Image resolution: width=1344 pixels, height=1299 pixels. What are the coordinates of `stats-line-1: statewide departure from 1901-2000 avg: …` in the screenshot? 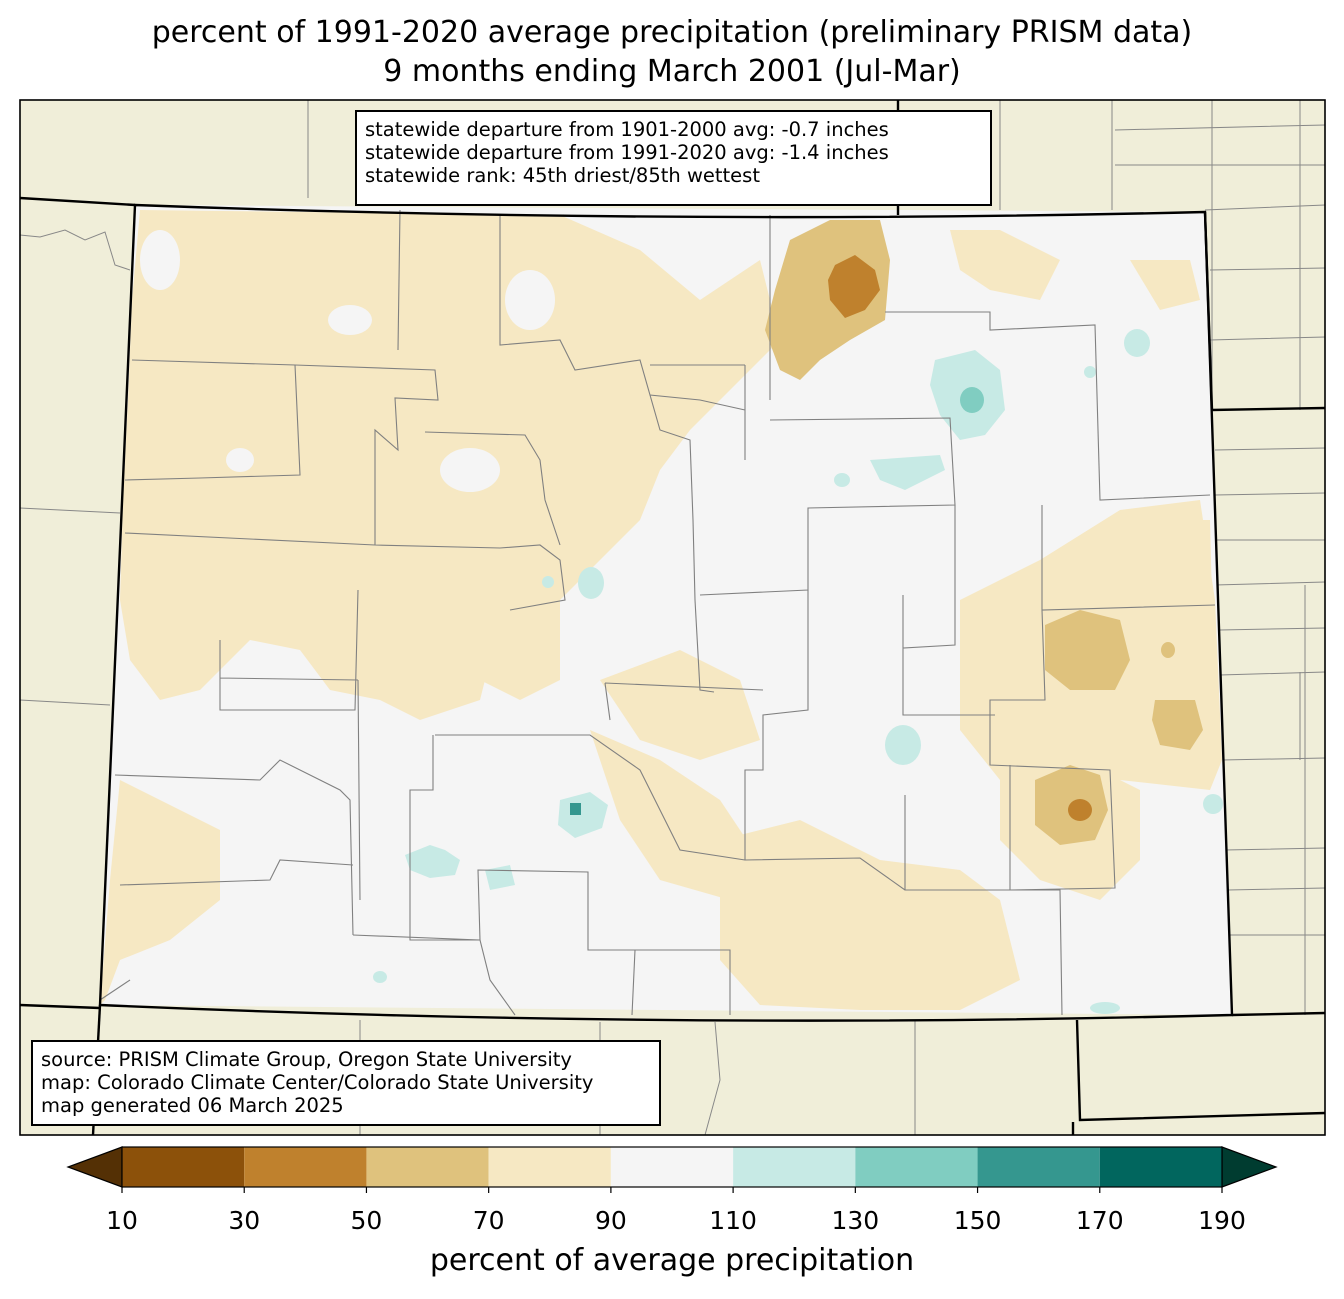 It's located at (627, 129).